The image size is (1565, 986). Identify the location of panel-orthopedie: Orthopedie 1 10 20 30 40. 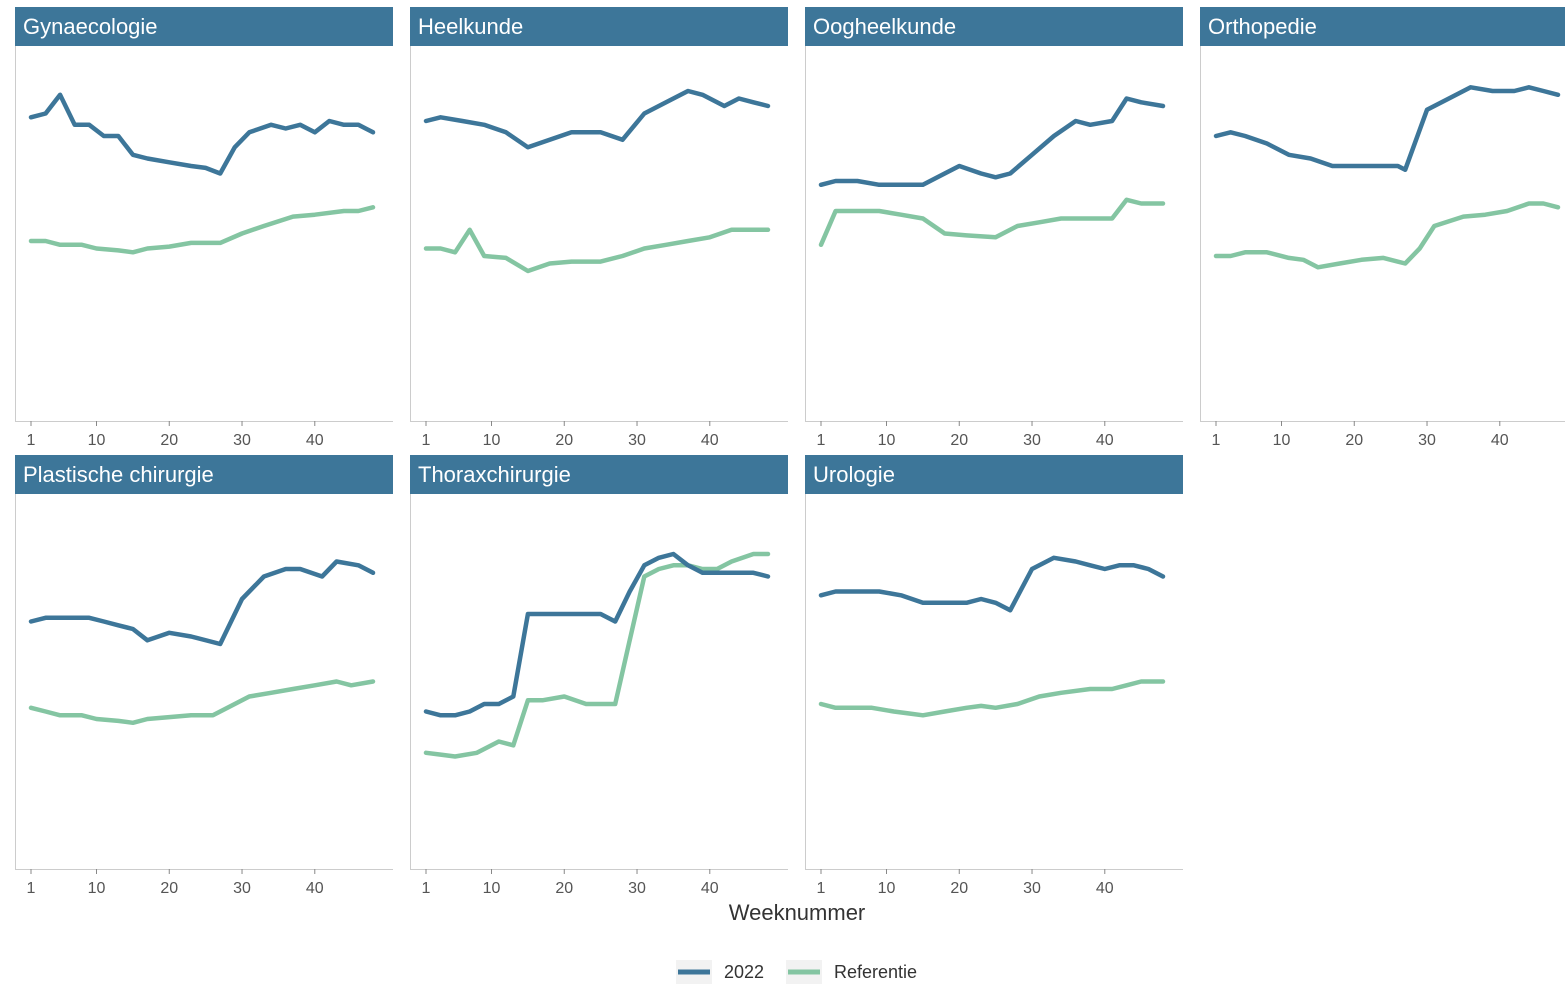
(1382, 228).